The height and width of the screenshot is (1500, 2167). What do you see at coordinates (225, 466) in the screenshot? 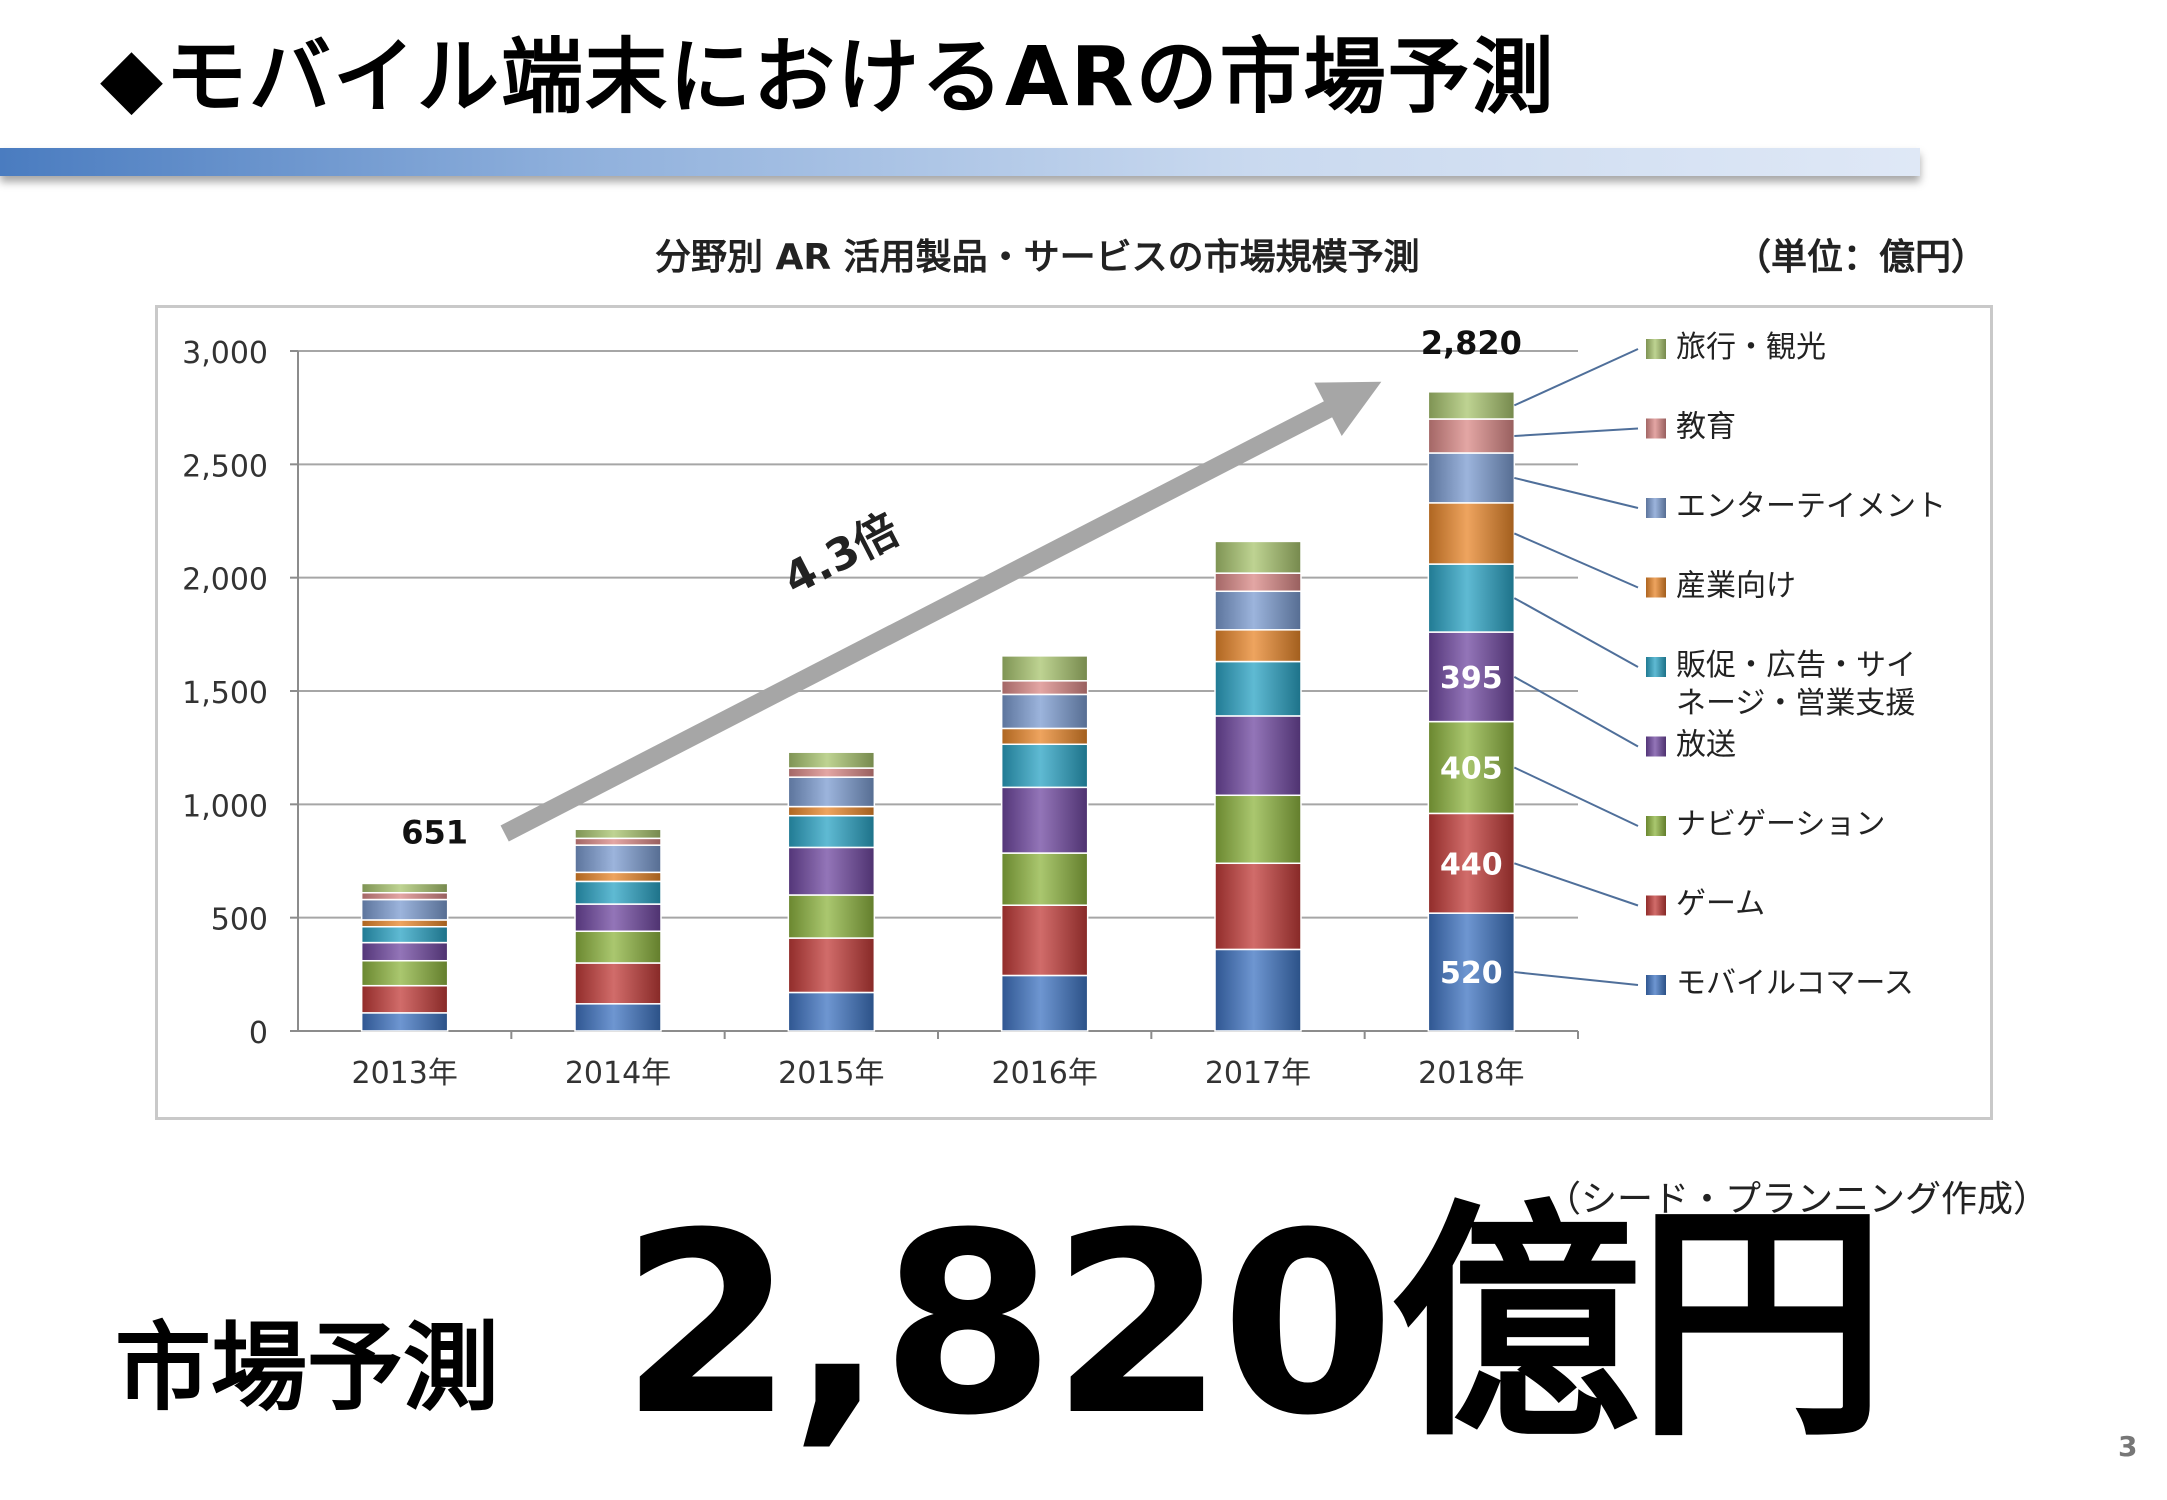
I see `y-tick-label: 2,500` at bounding box center [225, 466].